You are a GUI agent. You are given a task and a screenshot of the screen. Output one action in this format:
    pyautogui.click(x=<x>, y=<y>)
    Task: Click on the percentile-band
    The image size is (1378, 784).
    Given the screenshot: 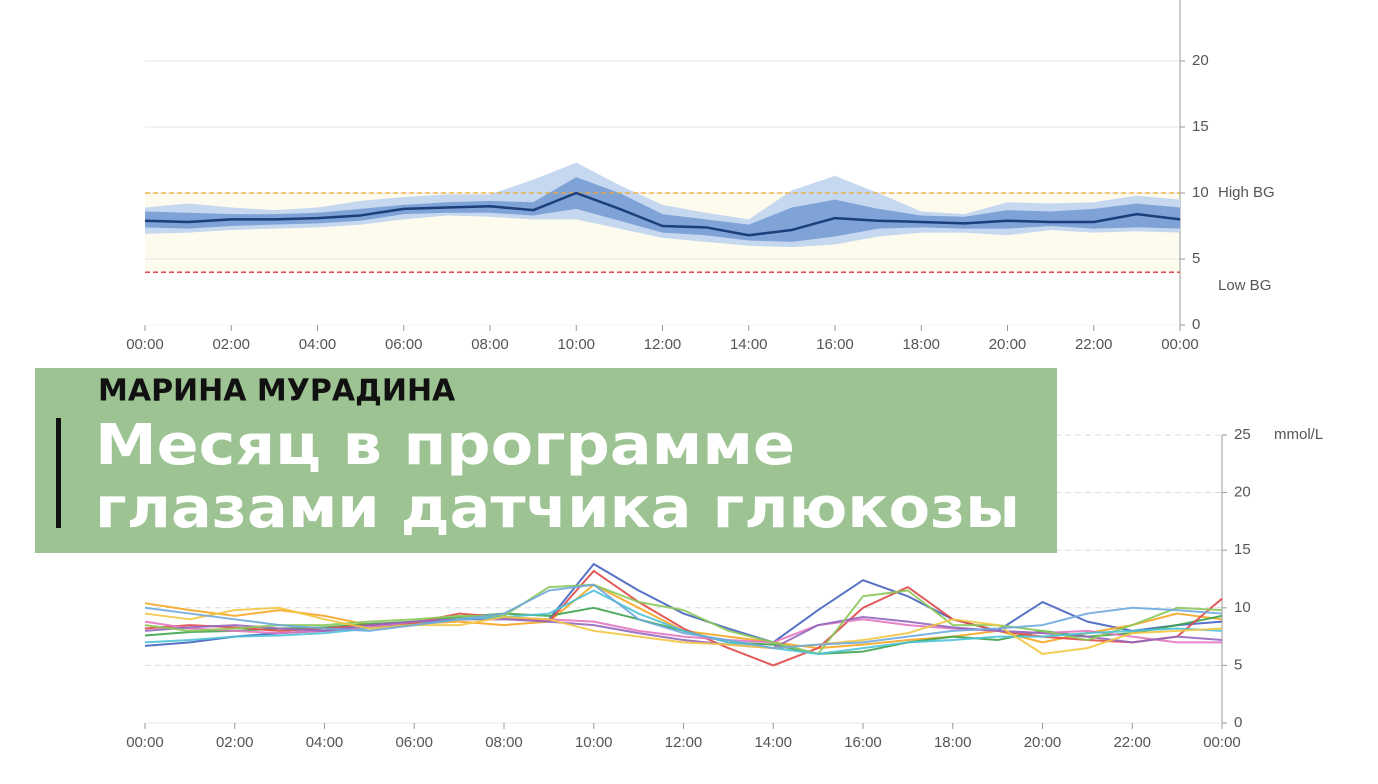 What is the action you would take?
    pyautogui.click(x=662, y=209)
    